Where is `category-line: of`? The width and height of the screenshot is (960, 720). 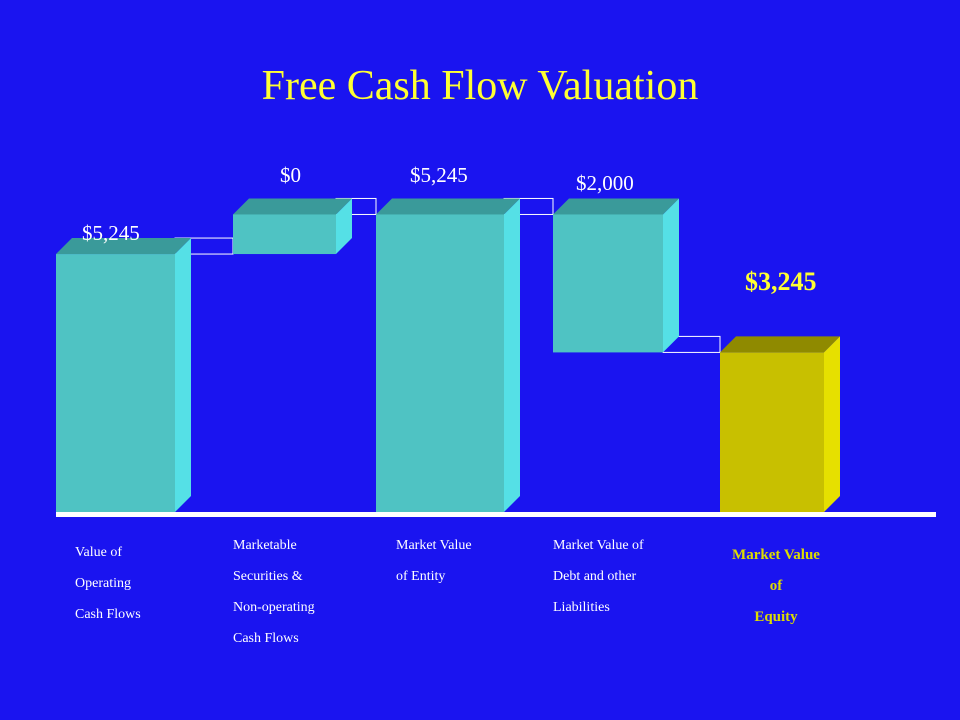 category-line: of is located at coordinates (776, 586).